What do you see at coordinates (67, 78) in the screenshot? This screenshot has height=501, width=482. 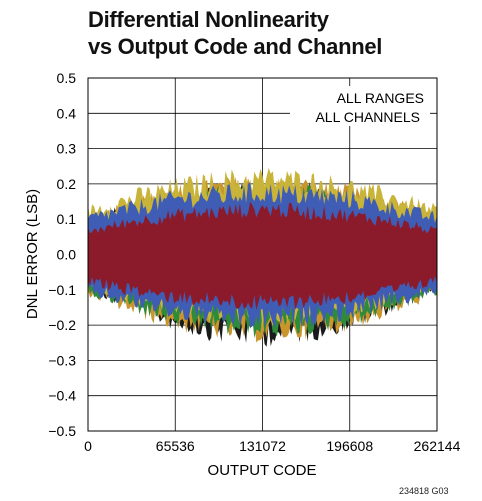 I see `y-tick-label: 0.5` at bounding box center [67, 78].